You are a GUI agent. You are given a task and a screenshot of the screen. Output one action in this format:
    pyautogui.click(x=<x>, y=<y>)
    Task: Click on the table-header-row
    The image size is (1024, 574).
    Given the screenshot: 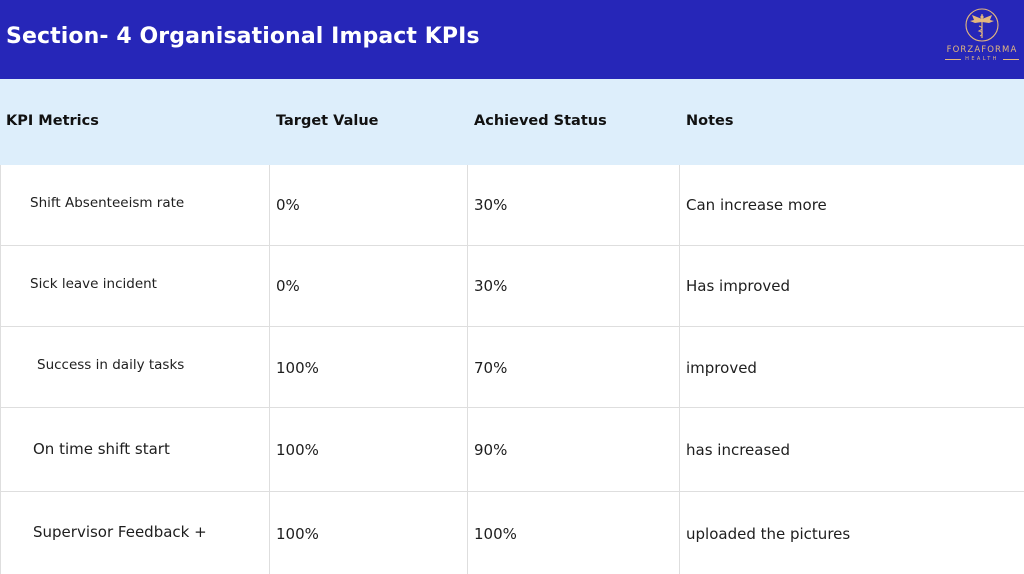 What is the action you would take?
    pyautogui.click(x=512, y=122)
    